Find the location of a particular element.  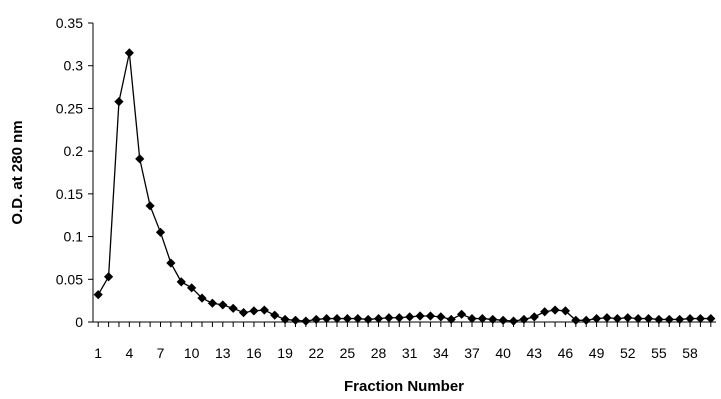

x-tick-label: 34 is located at coordinates (441, 353).